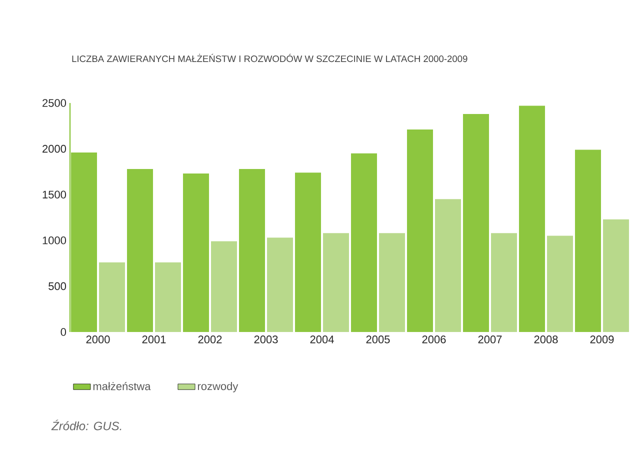 The height and width of the screenshot is (457, 630). What do you see at coordinates (54, 148) in the screenshot?
I see `y-tick-label: 2000` at bounding box center [54, 148].